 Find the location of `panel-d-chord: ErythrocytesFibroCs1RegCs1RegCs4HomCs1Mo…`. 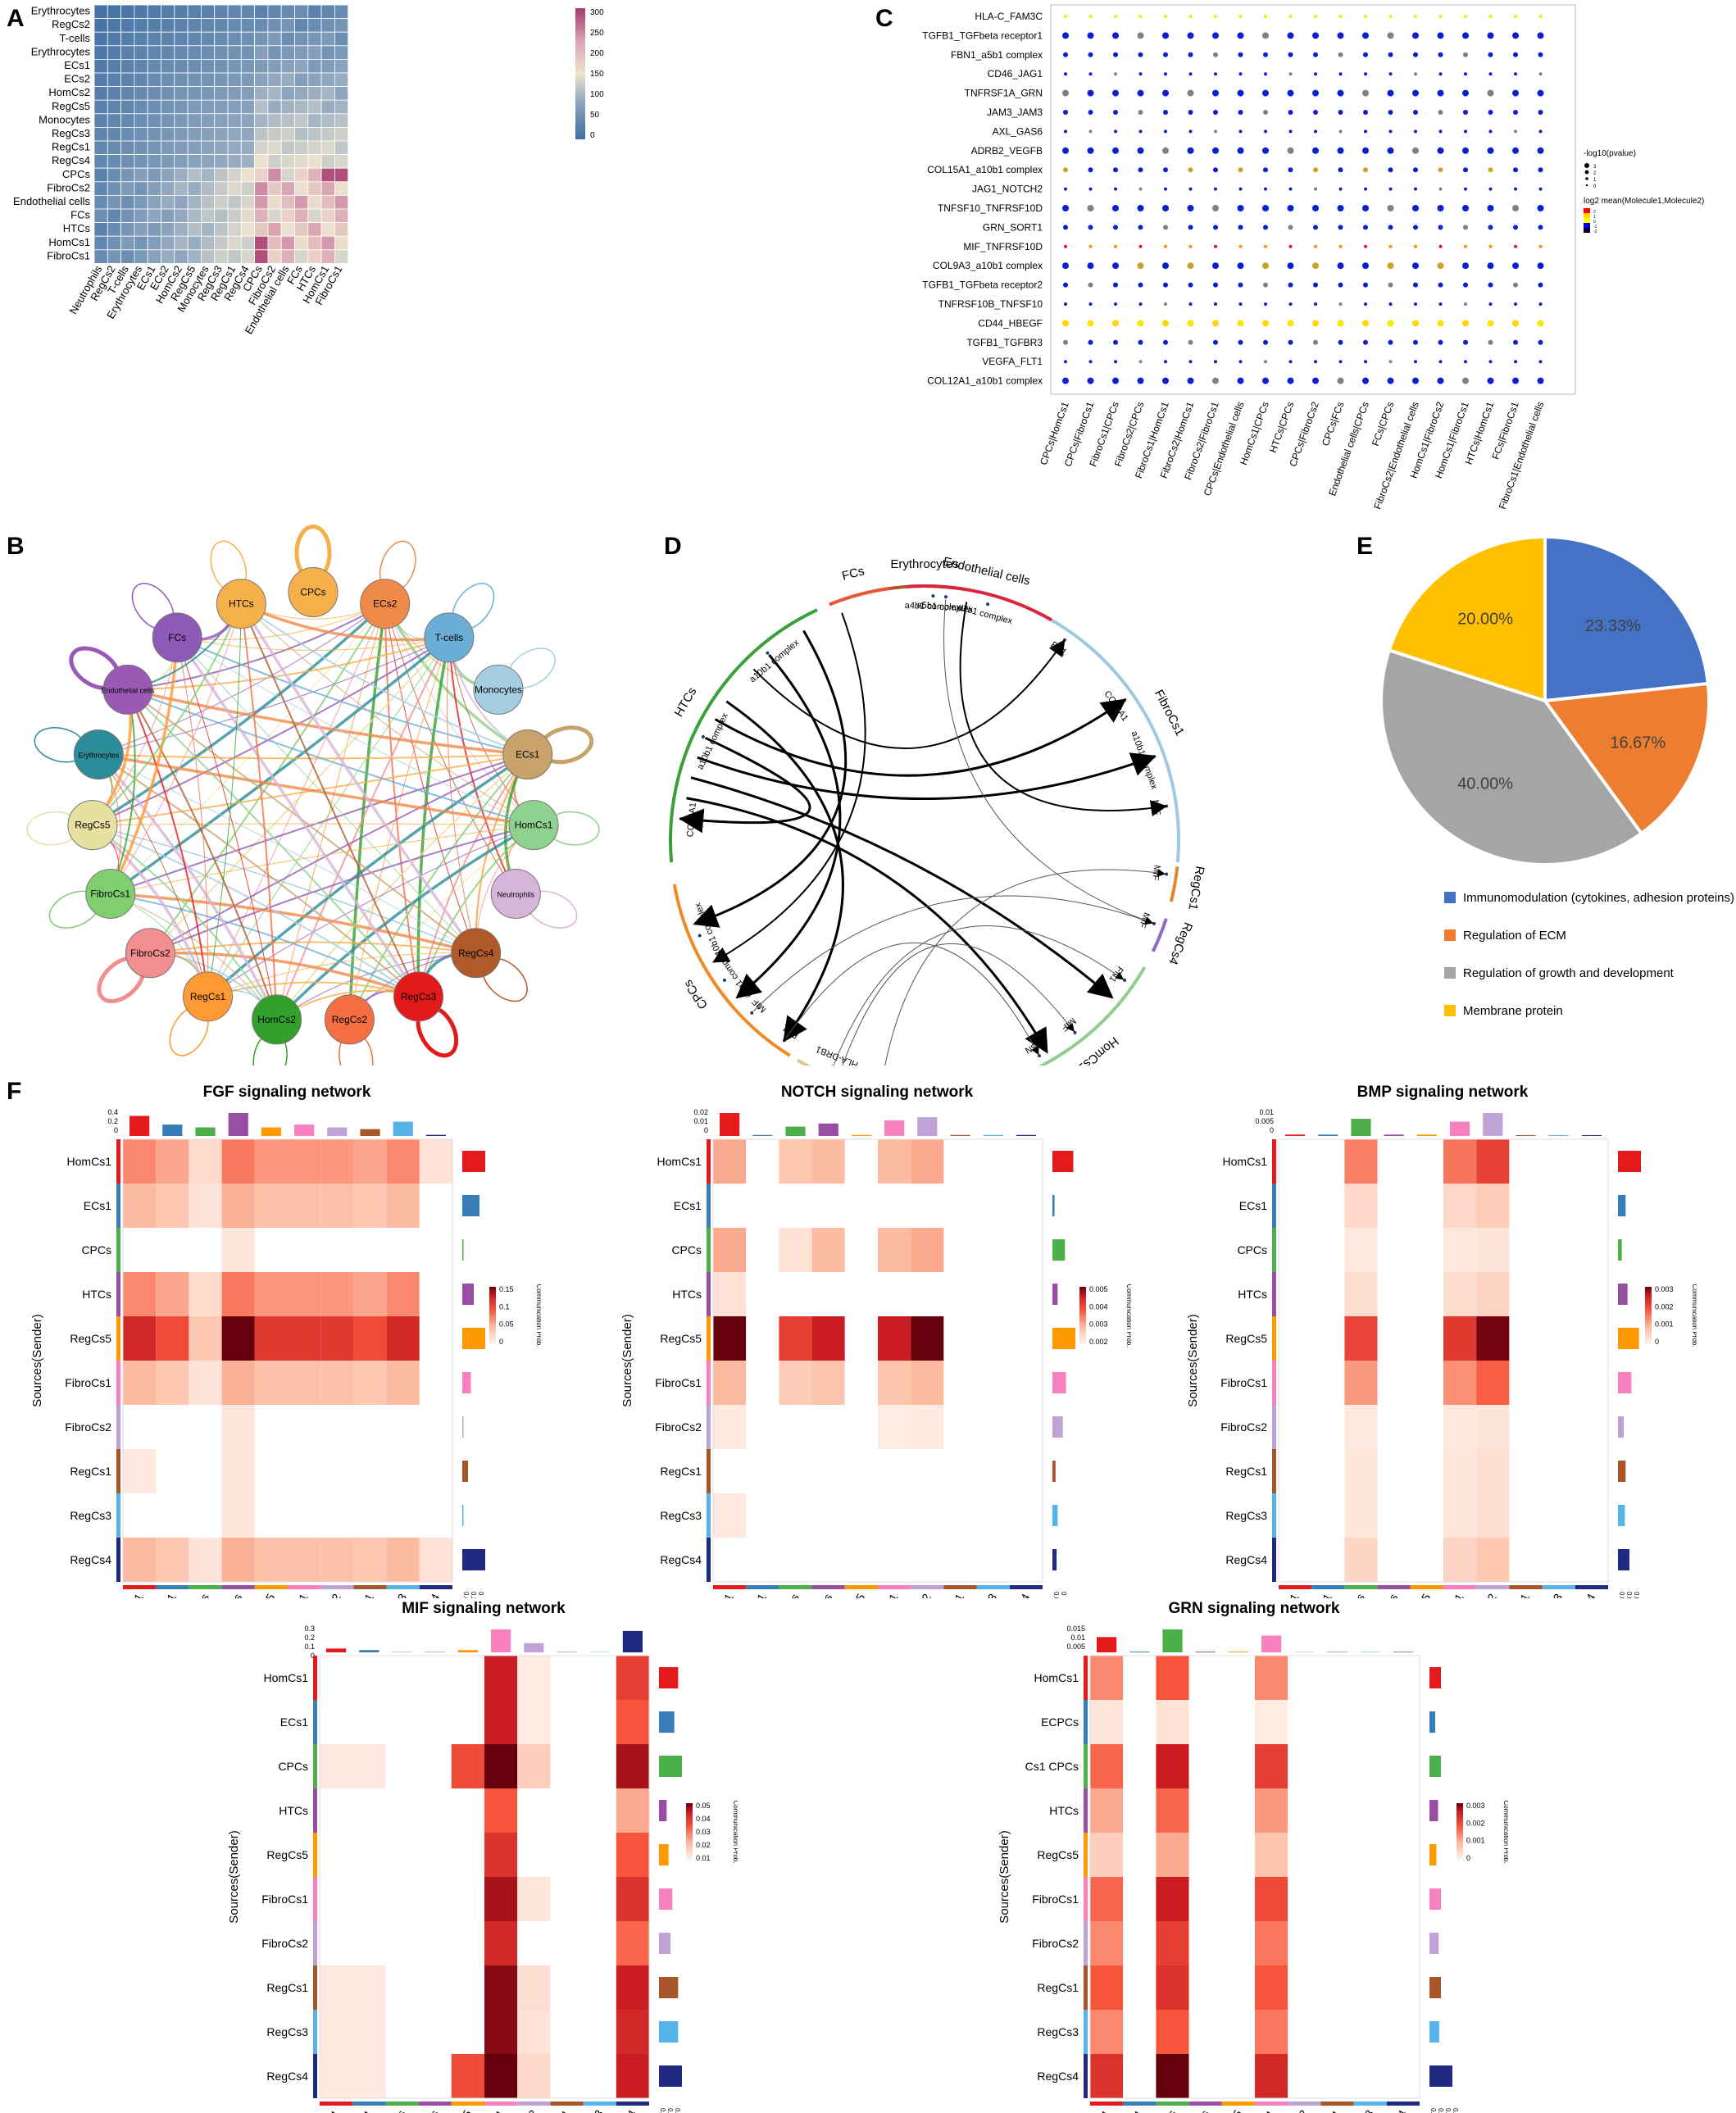

panel-d-chord: ErythrocytesFibroCs1RegCs1RegCs4HomCs1Mo… is located at coordinates (938, 810).